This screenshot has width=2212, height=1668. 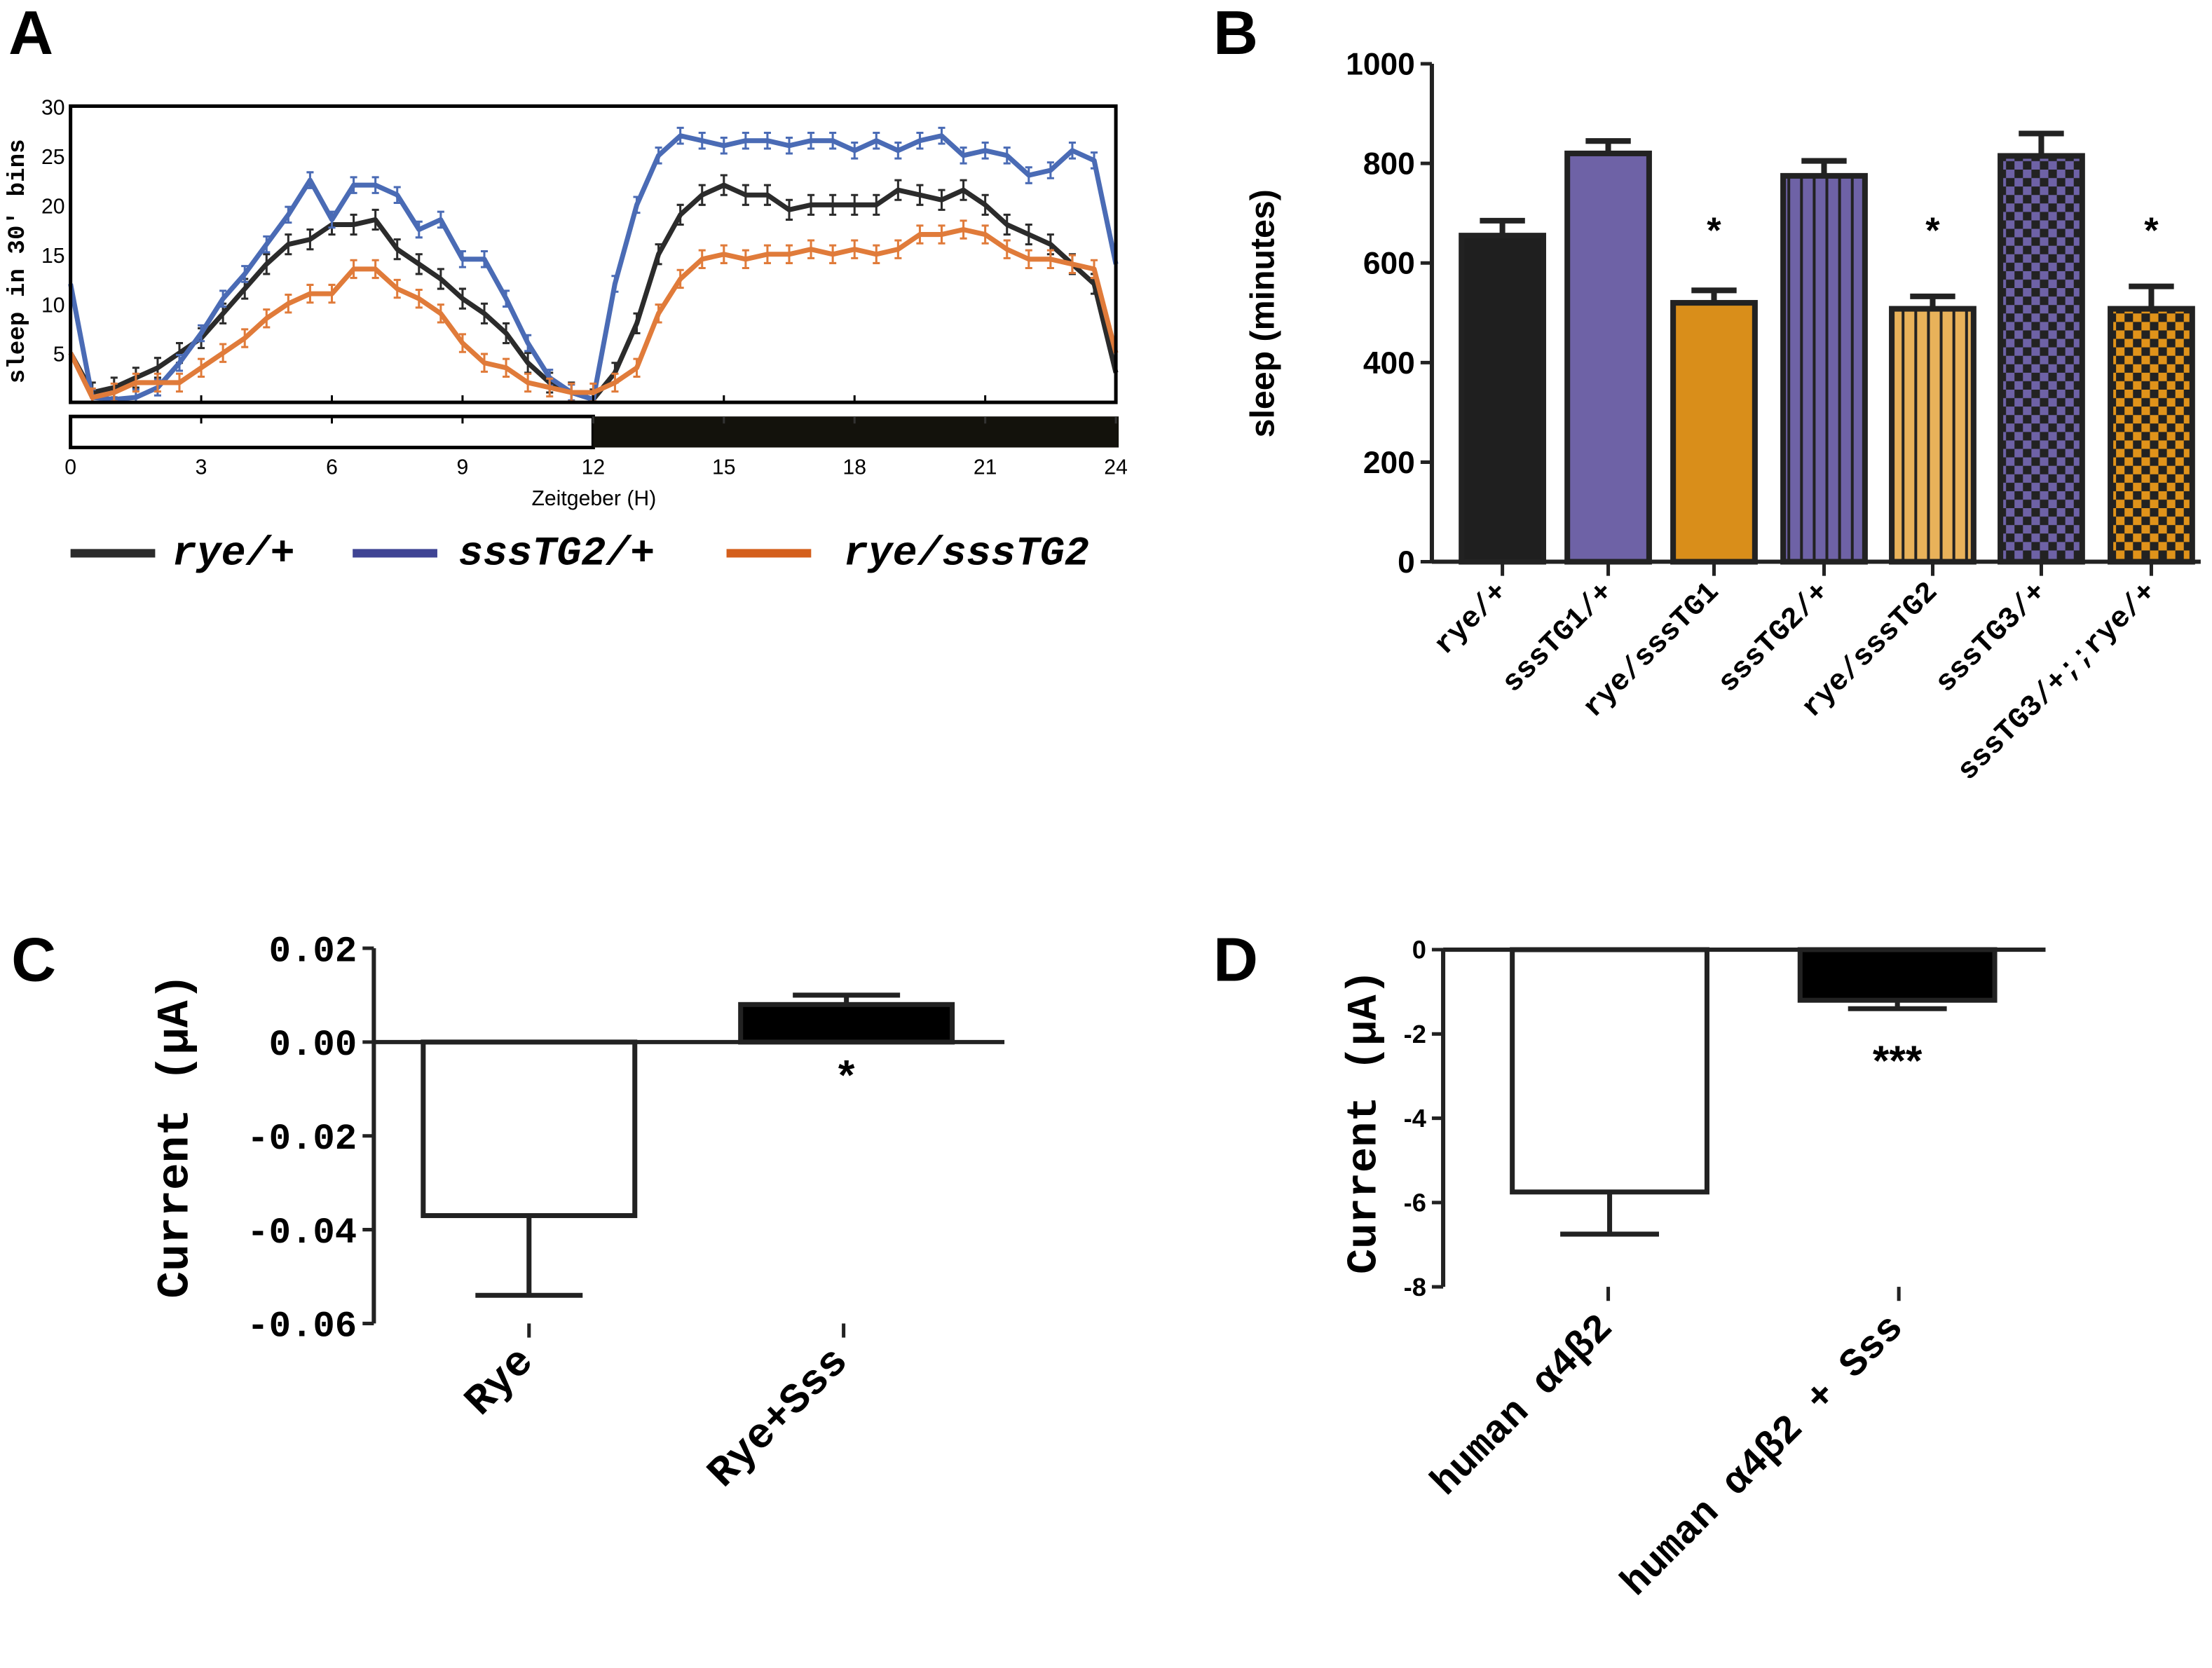 I want to click on y-tick-label: 800, so click(x=1389, y=164).